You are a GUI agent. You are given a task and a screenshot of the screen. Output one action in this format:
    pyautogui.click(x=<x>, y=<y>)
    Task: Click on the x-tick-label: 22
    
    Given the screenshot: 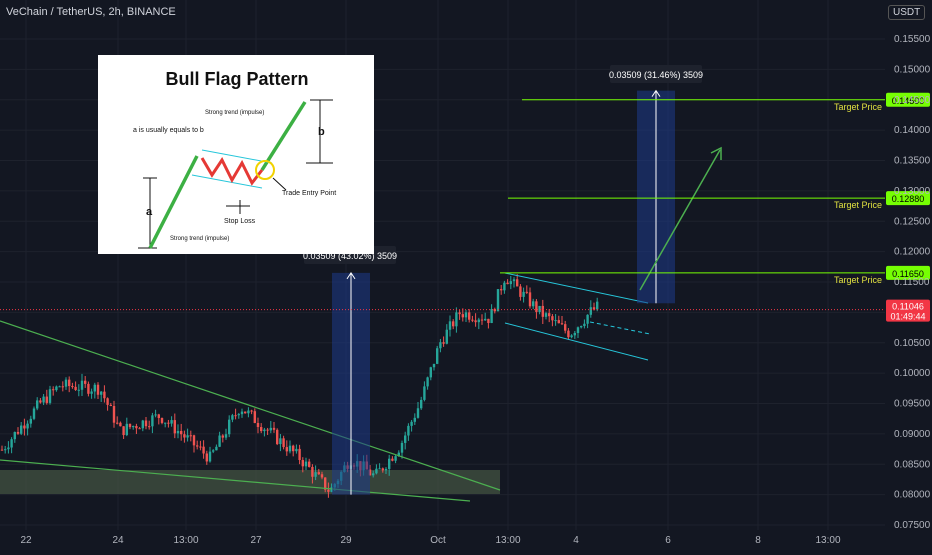 What is the action you would take?
    pyautogui.click(x=26, y=540)
    